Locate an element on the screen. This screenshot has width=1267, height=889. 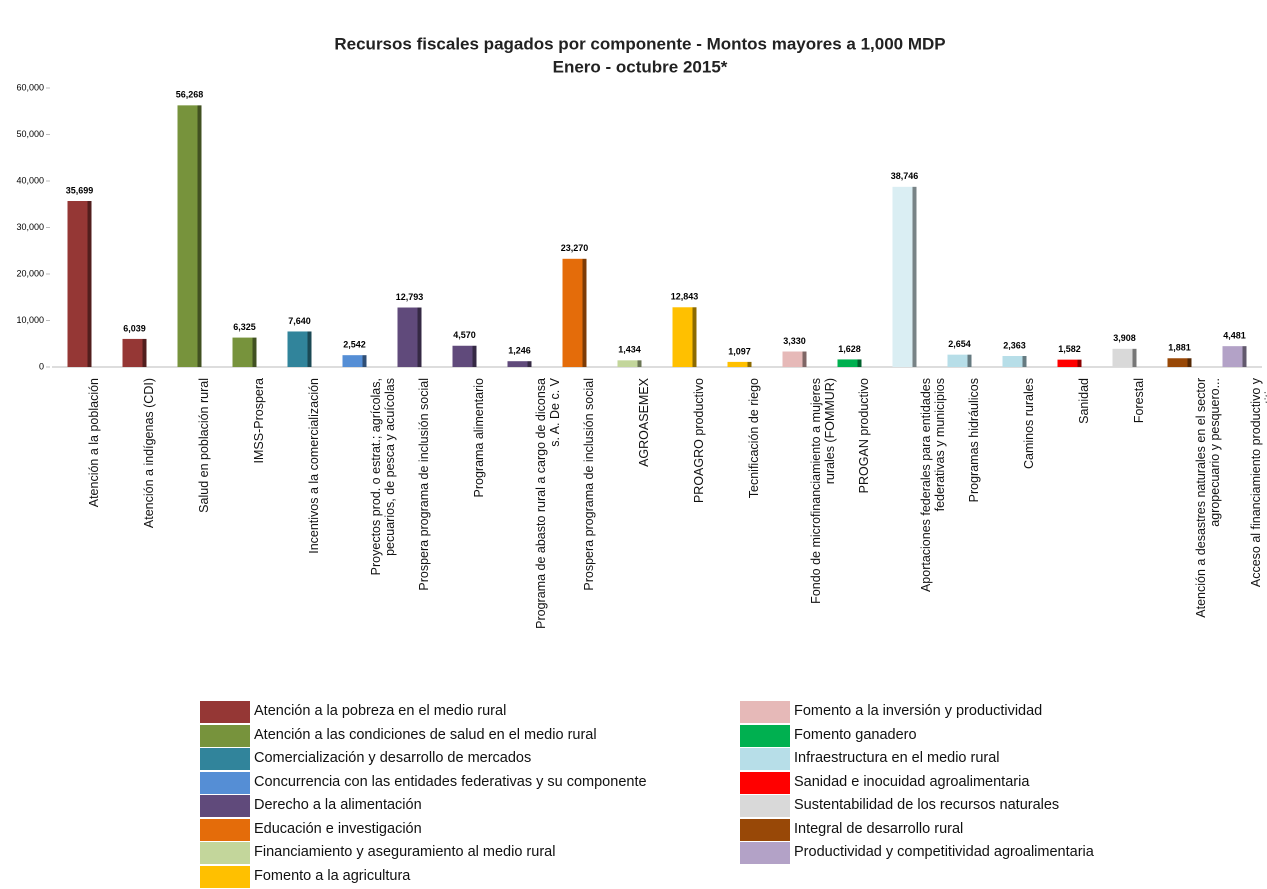
y-tick-label: 20,000 is located at coordinates (30, 273).